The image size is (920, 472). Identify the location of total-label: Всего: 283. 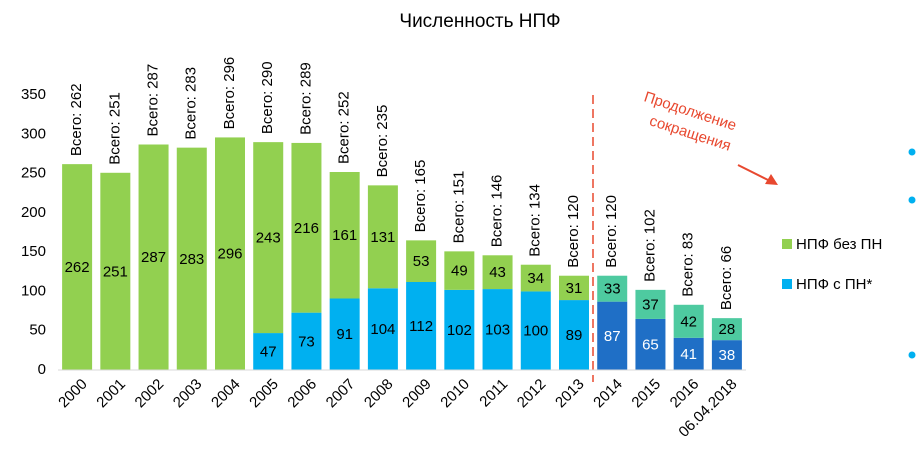
(191, 103).